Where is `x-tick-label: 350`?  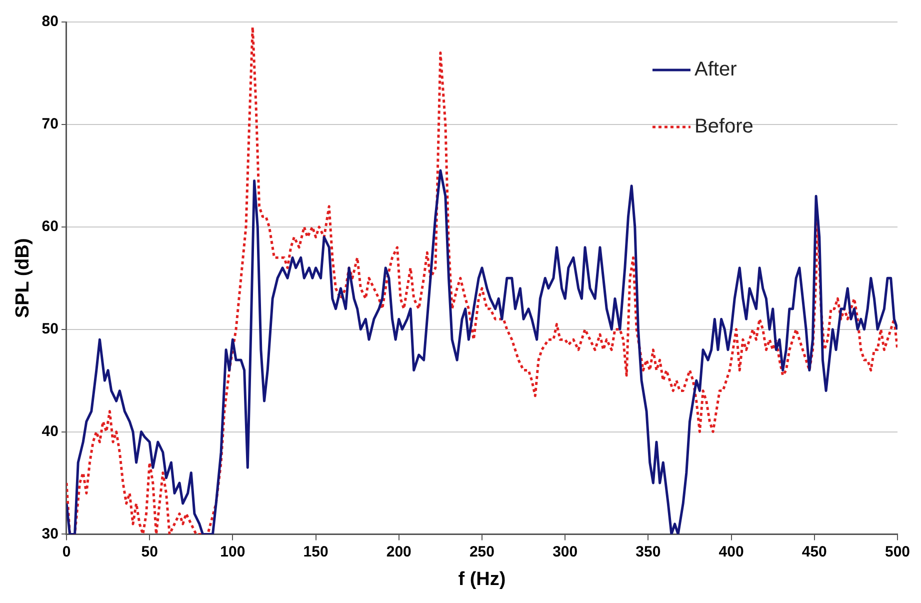 x-tick-label: 350 is located at coordinates (648, 551).